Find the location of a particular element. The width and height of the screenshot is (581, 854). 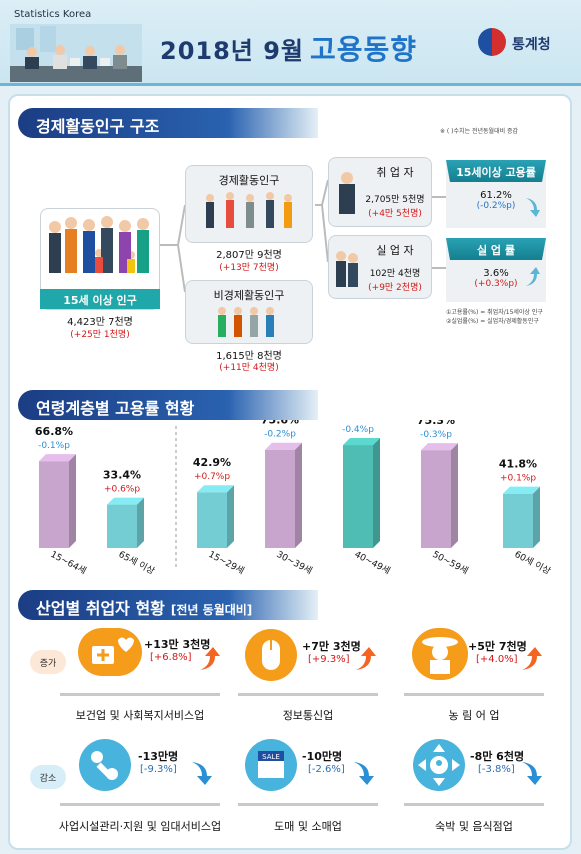

population-group-icon is located at coordinates (99, 244).